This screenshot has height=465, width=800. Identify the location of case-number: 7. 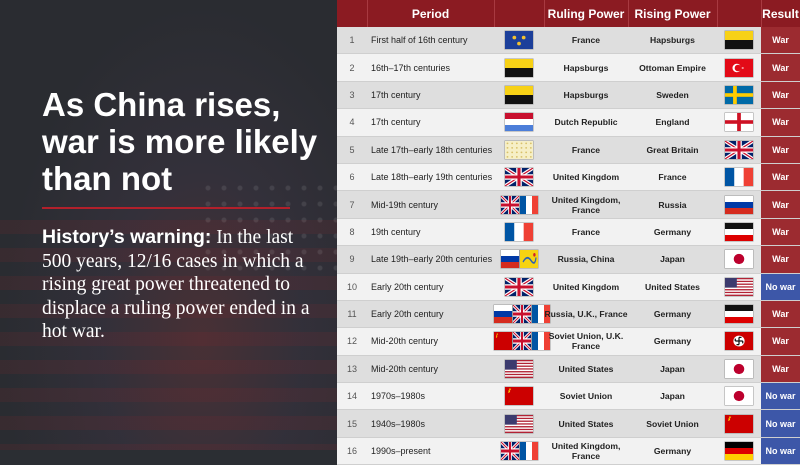
(352, 204).